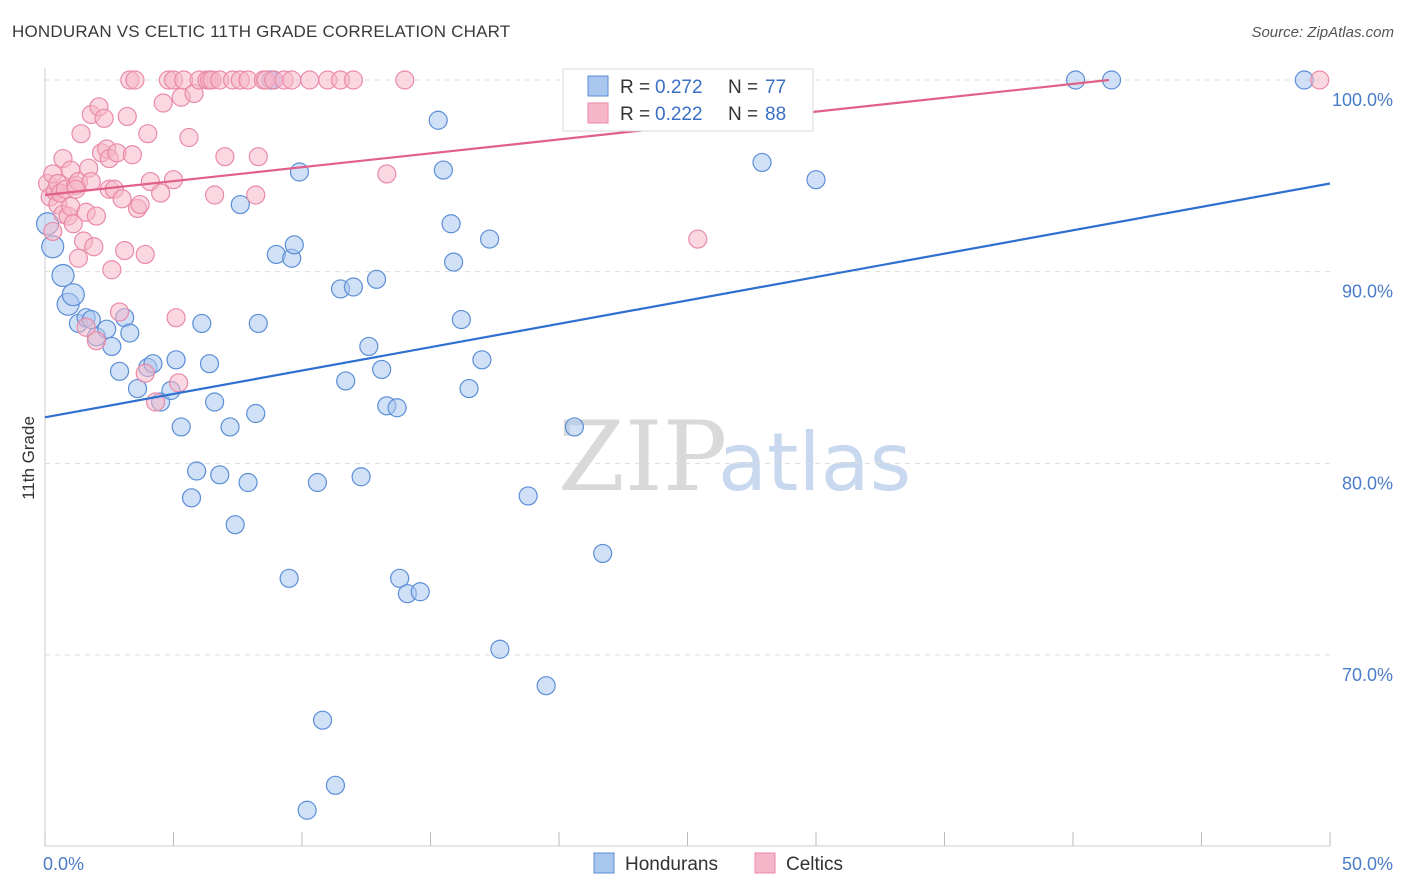 This screenshot has height=892, width=1406. What do you see at coordinates (1367, 483) in the screenshot?
I see `y-tick-label-80: 80.0%` at bounding box center [1367, 483].